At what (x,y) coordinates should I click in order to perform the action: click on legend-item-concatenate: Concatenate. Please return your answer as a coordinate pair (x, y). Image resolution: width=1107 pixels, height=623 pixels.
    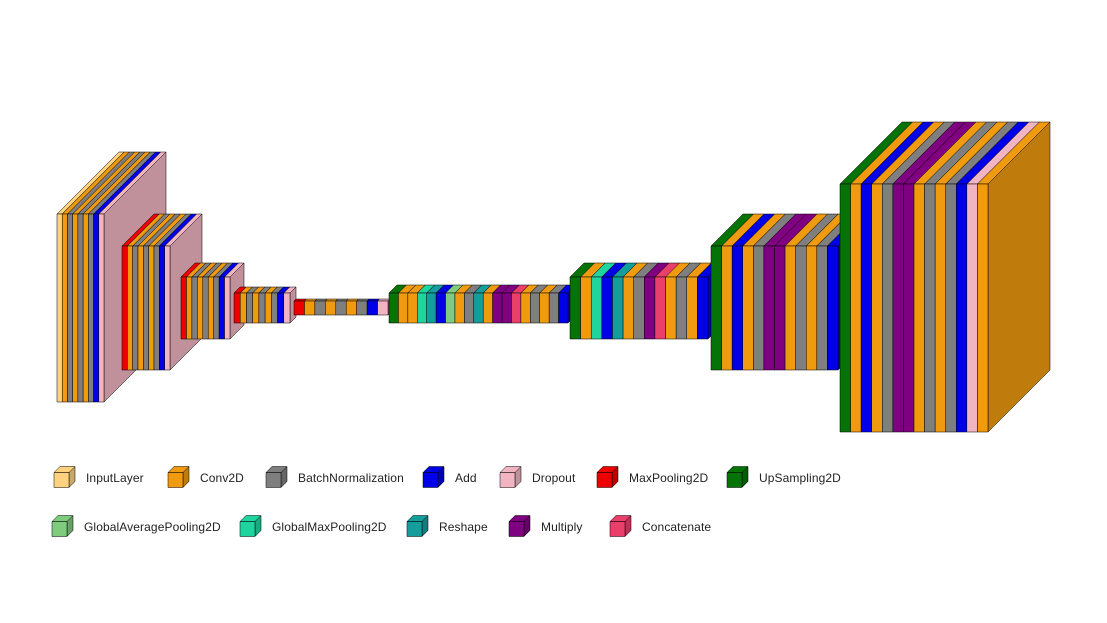
    Looking at the image, I should click on (659, 527).